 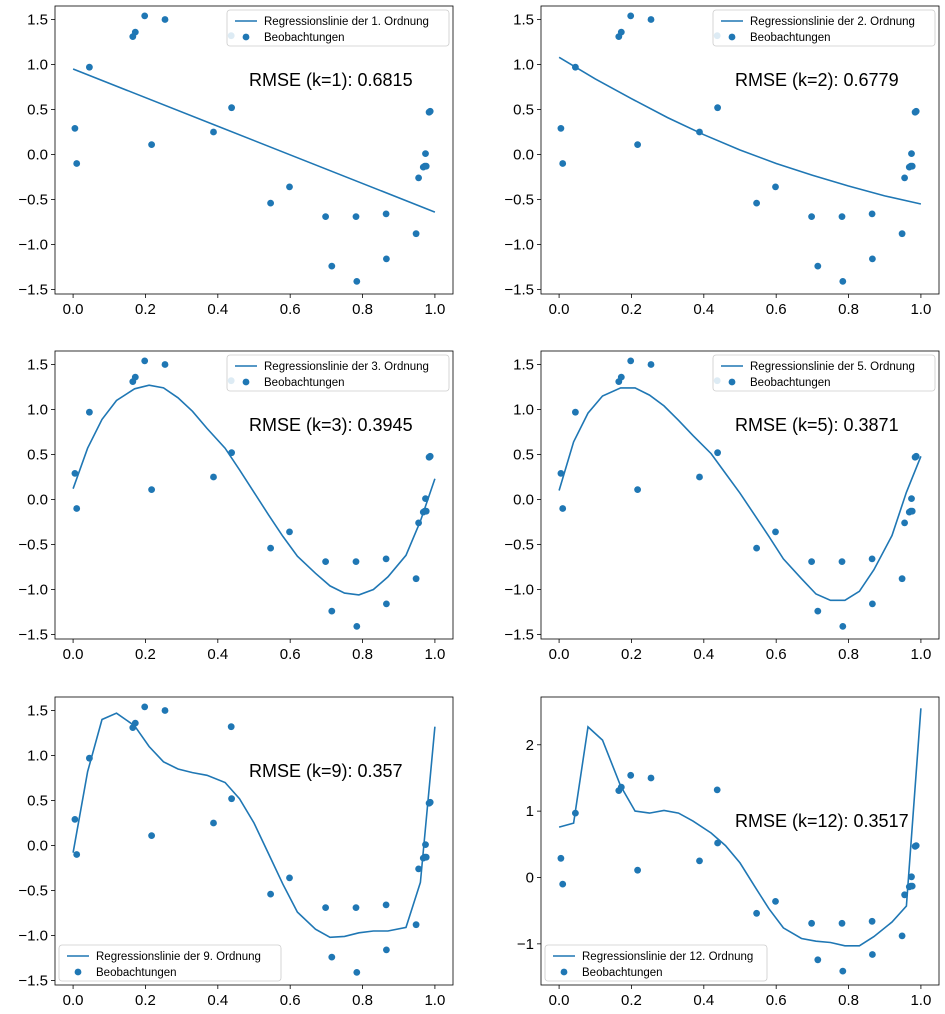 What do you see at coordinates (331, 80) in the screenshot?
I see `rmse-label: RMSE (k=1): 0.6815` at bounding box center [331, 80].